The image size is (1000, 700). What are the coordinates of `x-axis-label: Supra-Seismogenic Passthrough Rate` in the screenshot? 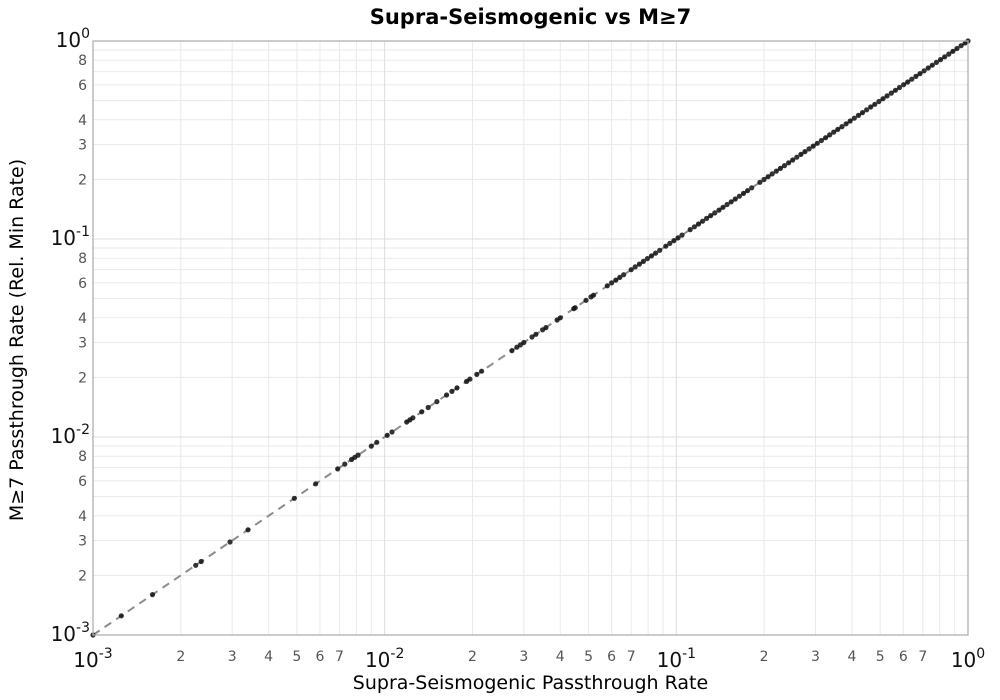 It's located at (530, 683).